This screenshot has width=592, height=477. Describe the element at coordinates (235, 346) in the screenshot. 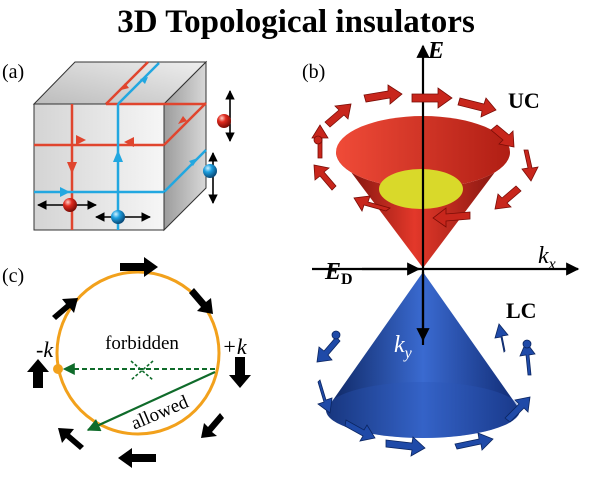

I see `plus-k-label: +k` at that location.